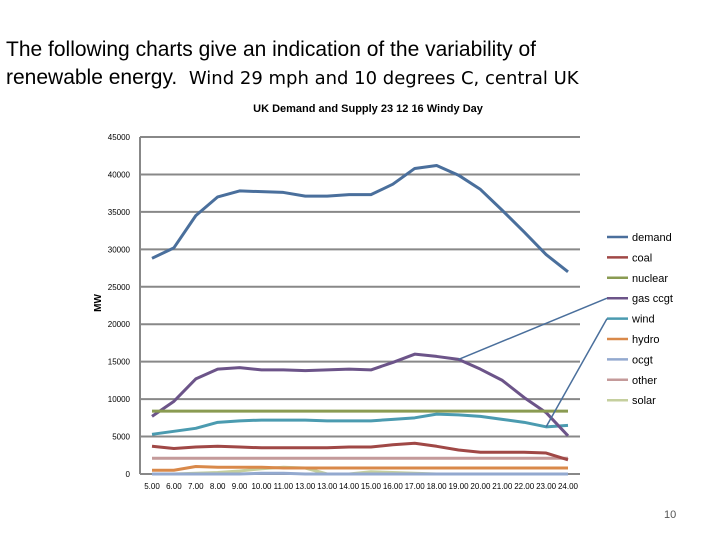  Describe the element at coordinates (459, 486) in the screenshot. I see `x-tick-label: 19.00` at that location.